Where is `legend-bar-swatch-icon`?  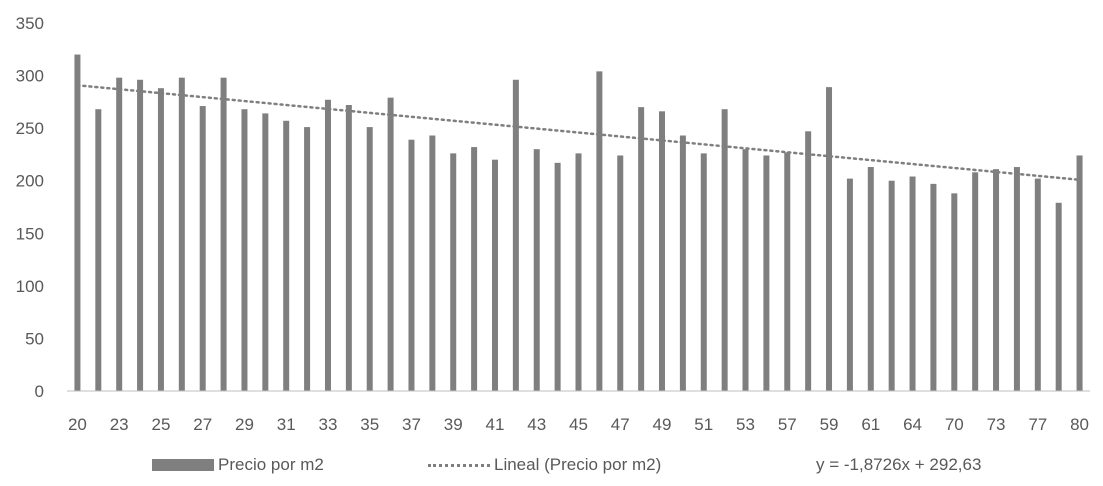
legend-bar-swatch-icon is located at coordinates (183, 465).